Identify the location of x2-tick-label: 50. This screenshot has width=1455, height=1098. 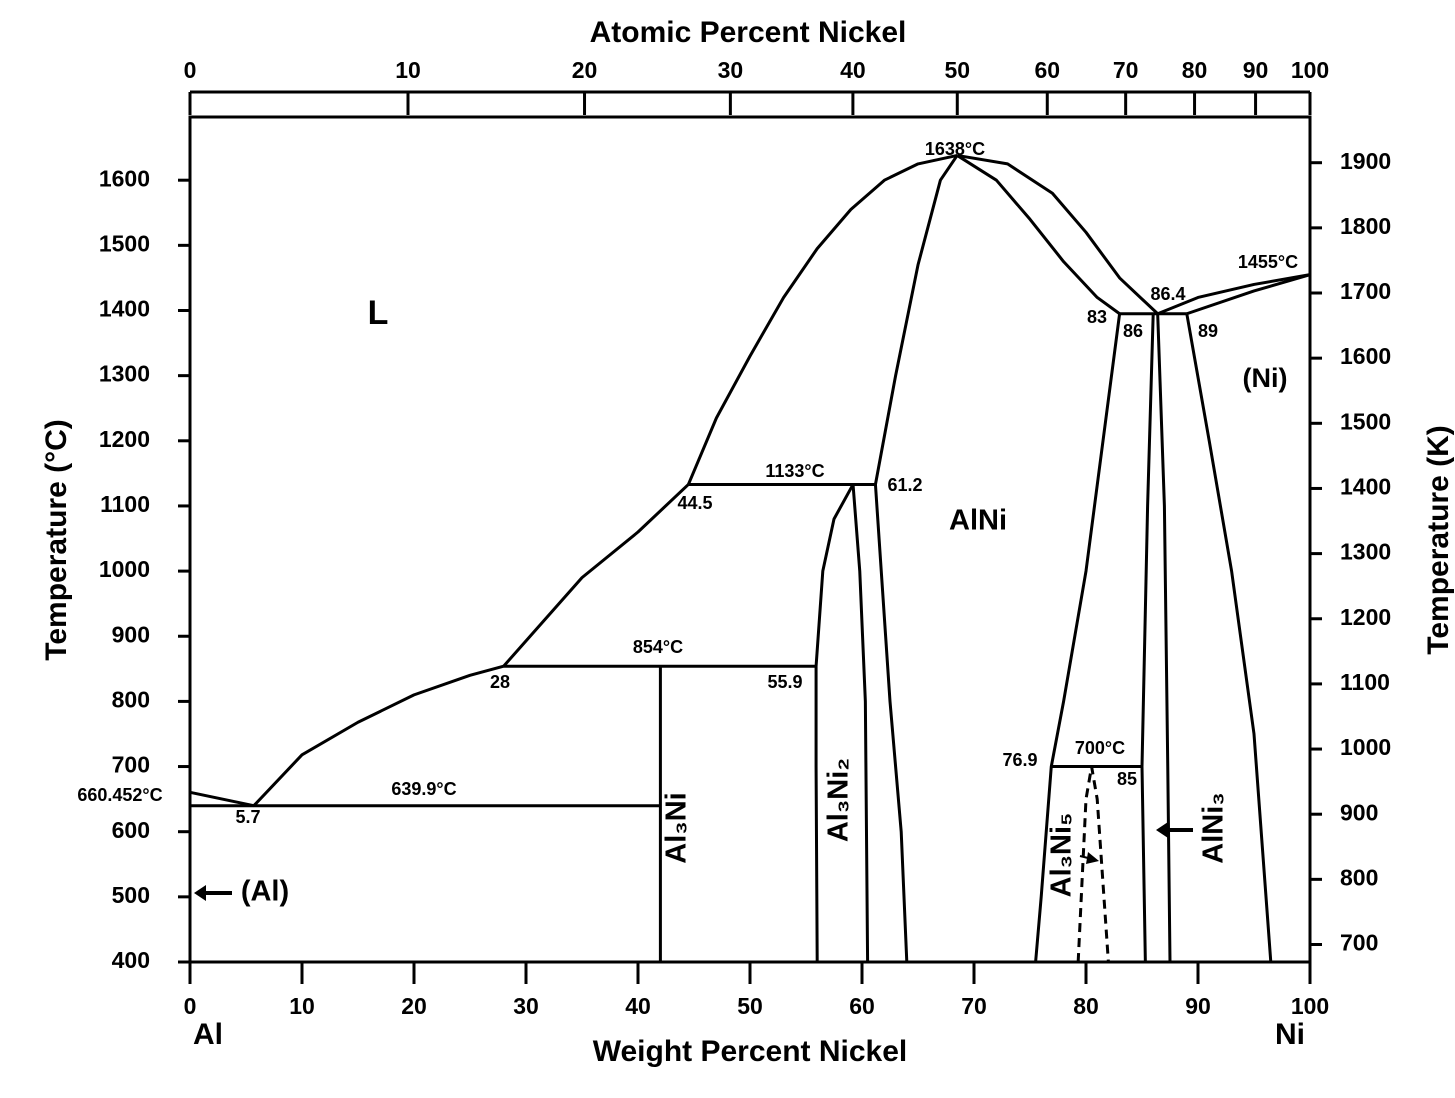
(957, 70).